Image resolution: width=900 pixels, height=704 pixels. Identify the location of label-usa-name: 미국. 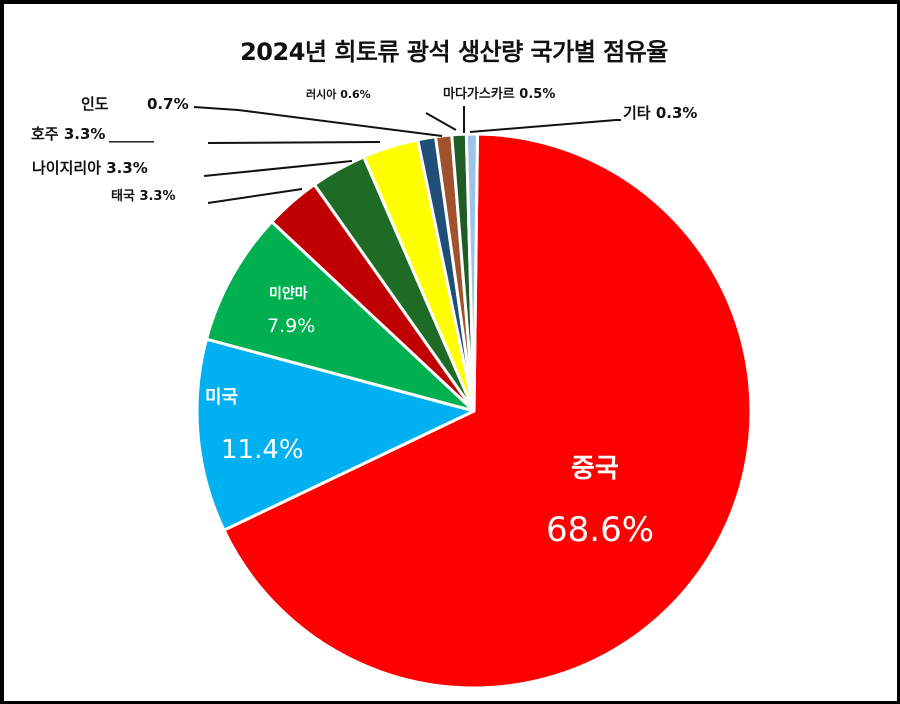
(221, 397).